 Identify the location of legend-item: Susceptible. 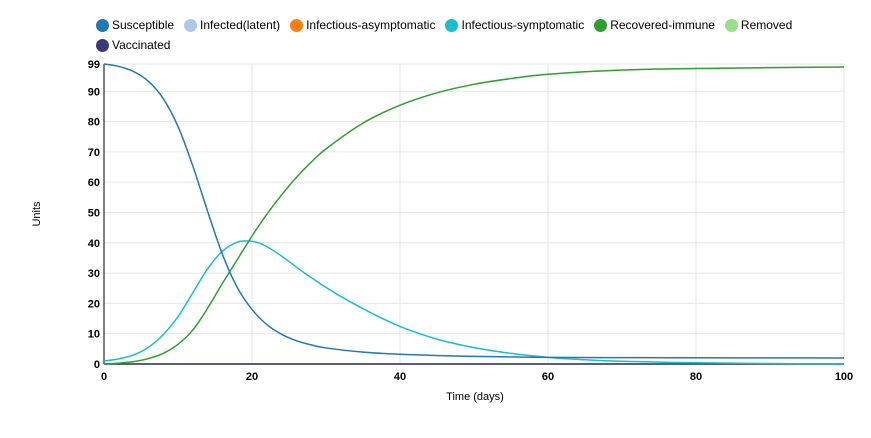
(135, 25).